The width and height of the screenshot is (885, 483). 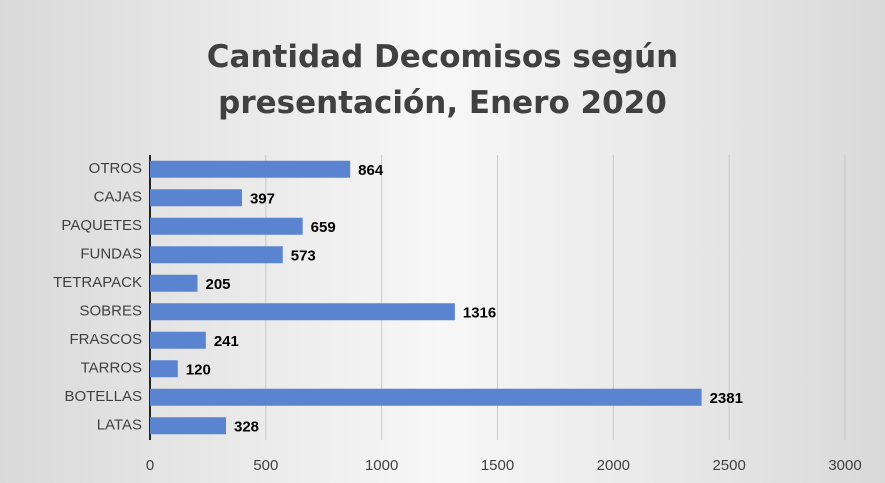 I want to click on y-tick-label: PAQUETES, so click(x=101, y=225).